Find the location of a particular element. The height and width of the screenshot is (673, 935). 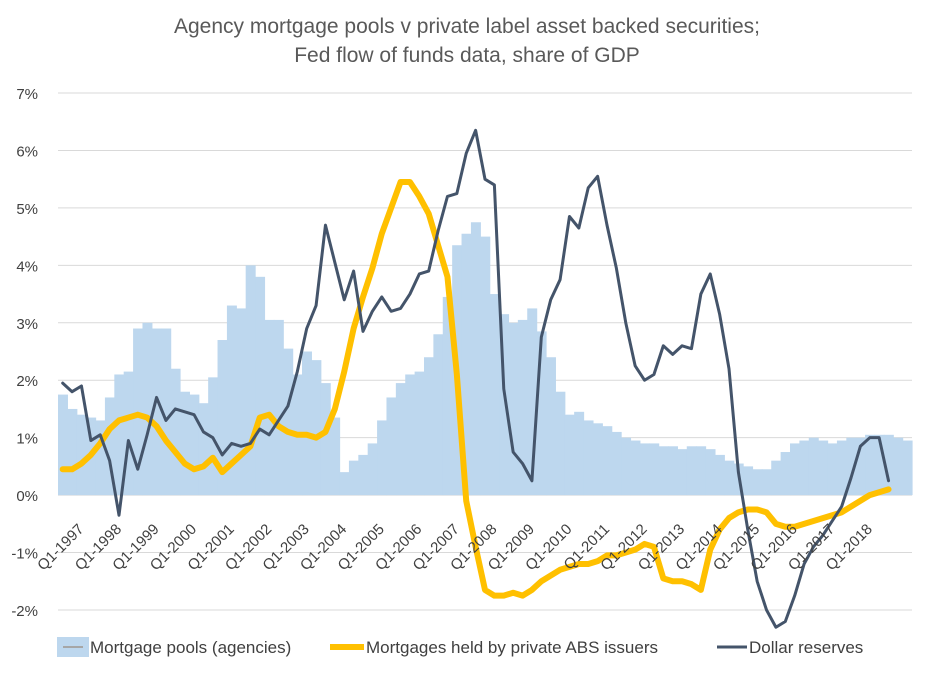

legend-label-abs: Mortgages held by private ABS issuers is located at coordinates (512, 647).